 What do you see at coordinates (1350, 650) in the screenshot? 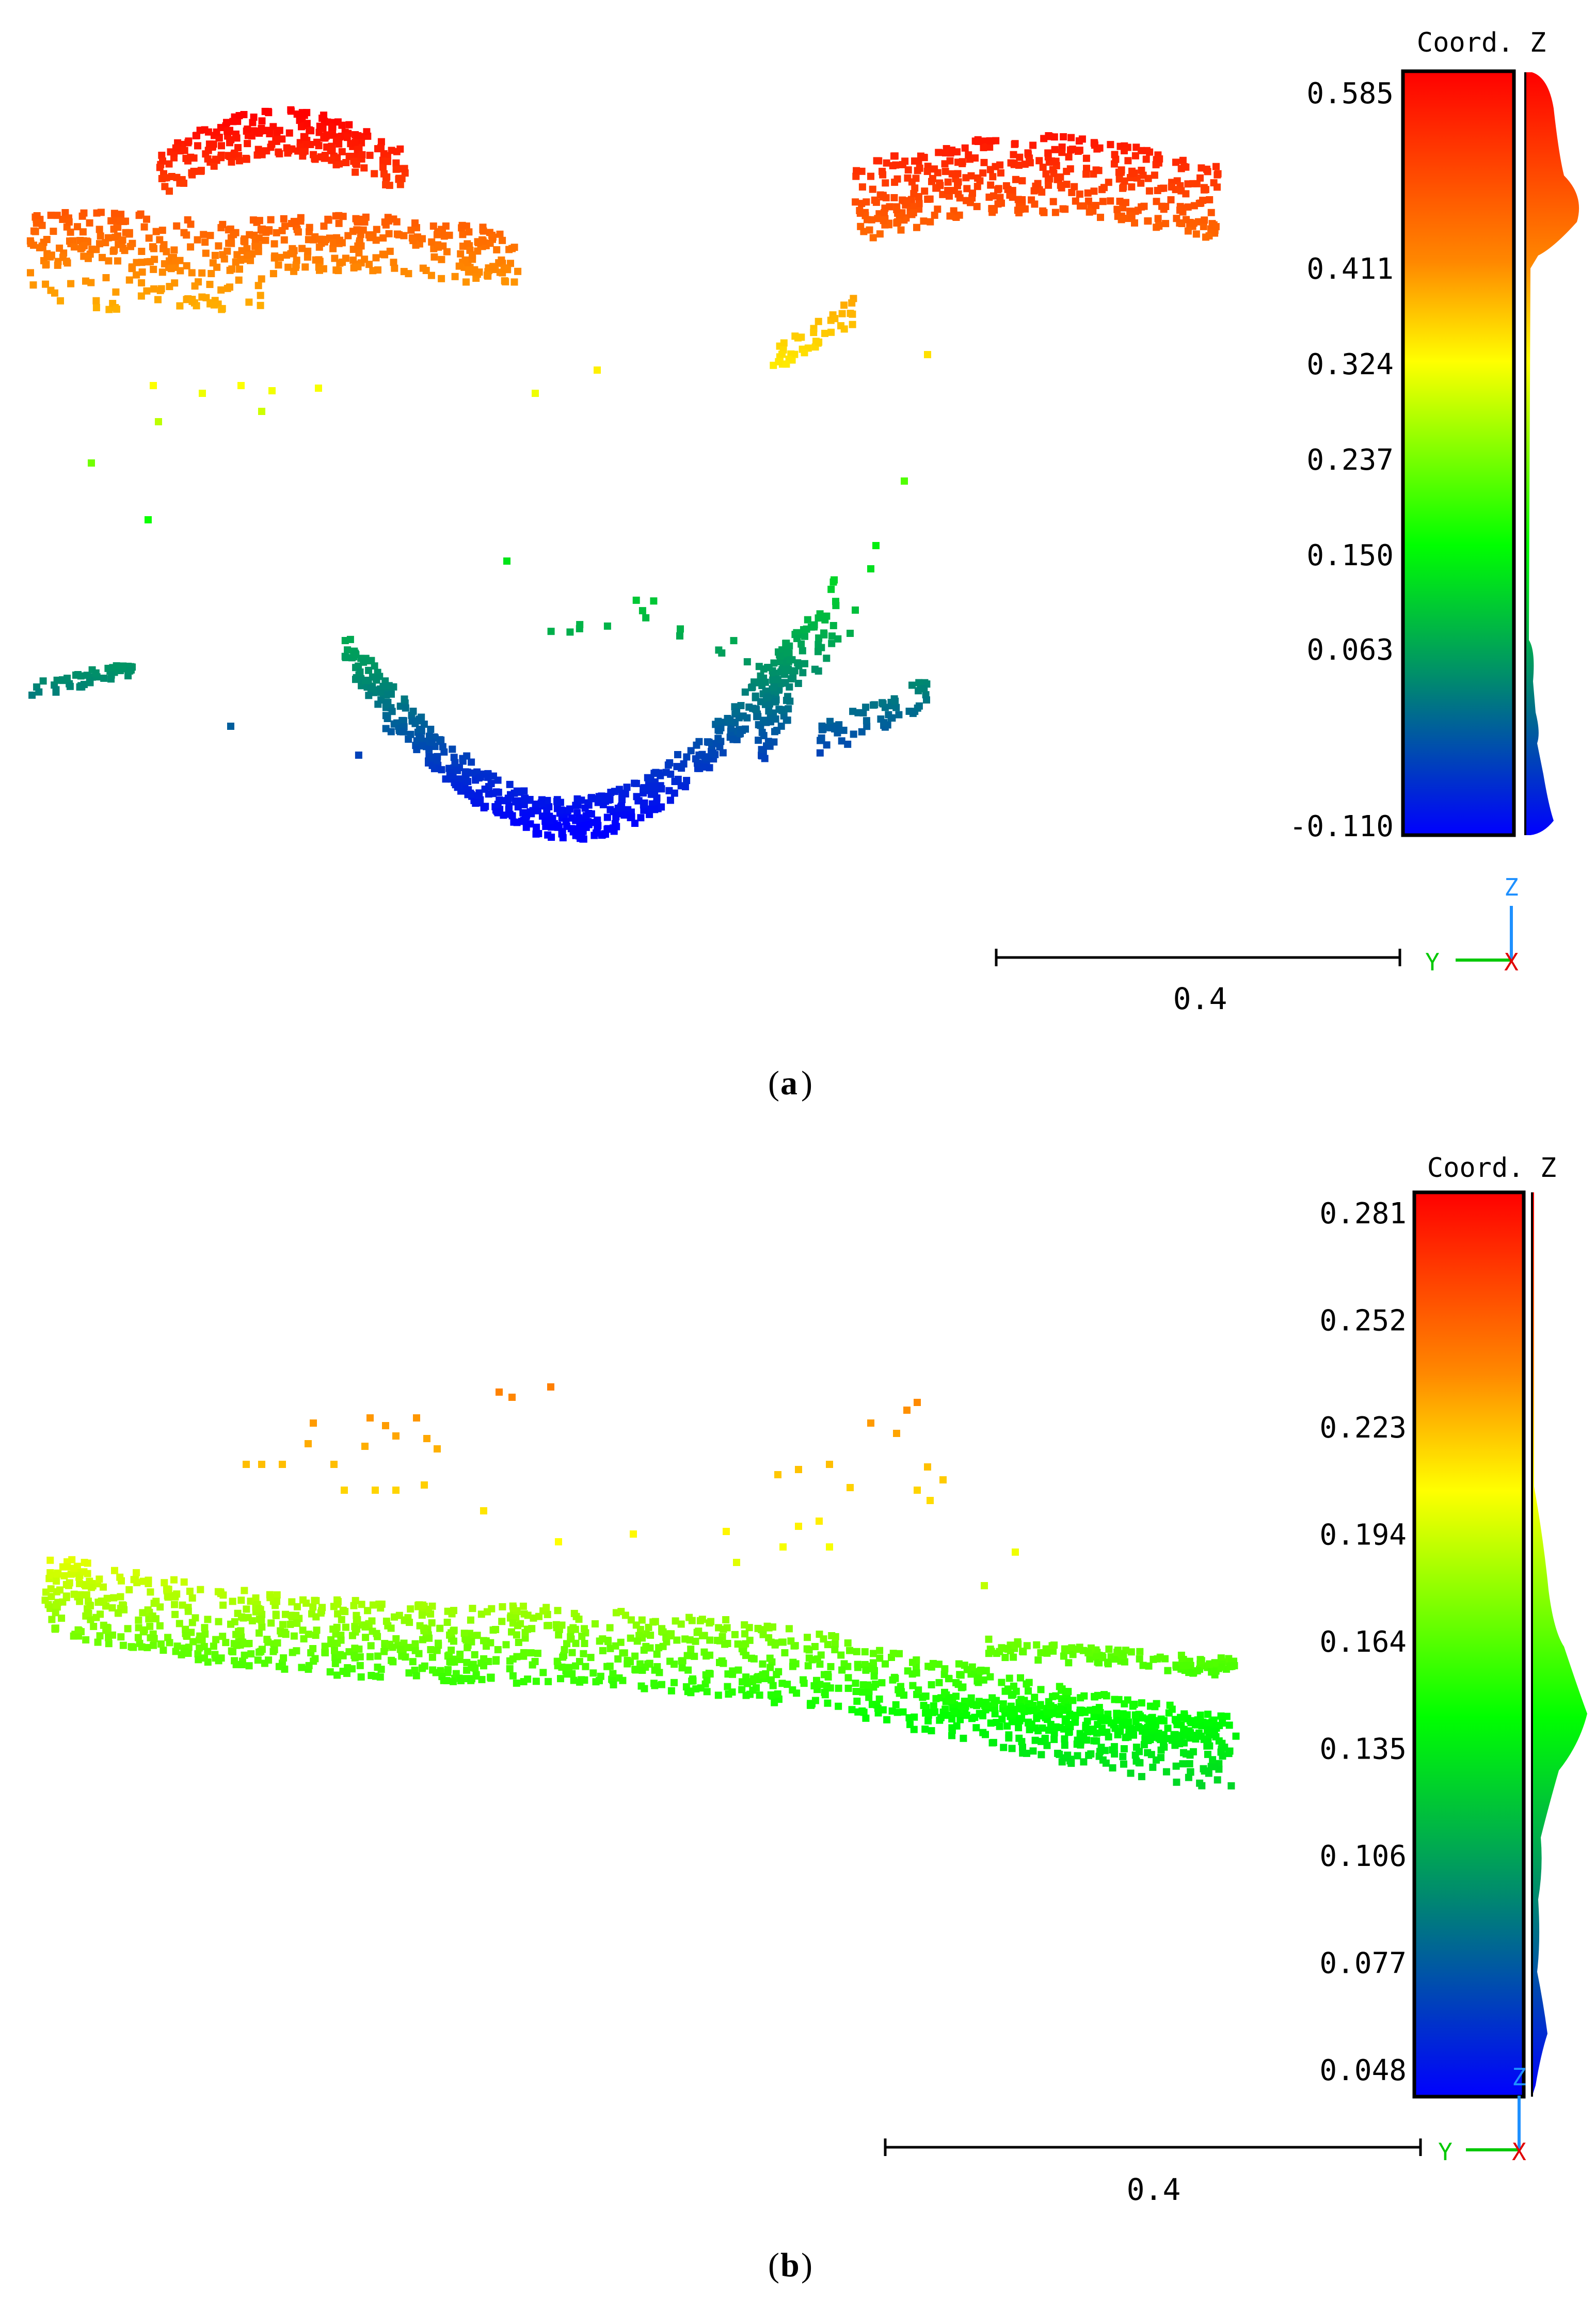
I see `colorbar-tick-label: 0.063` at bounding box center [1350, 650].